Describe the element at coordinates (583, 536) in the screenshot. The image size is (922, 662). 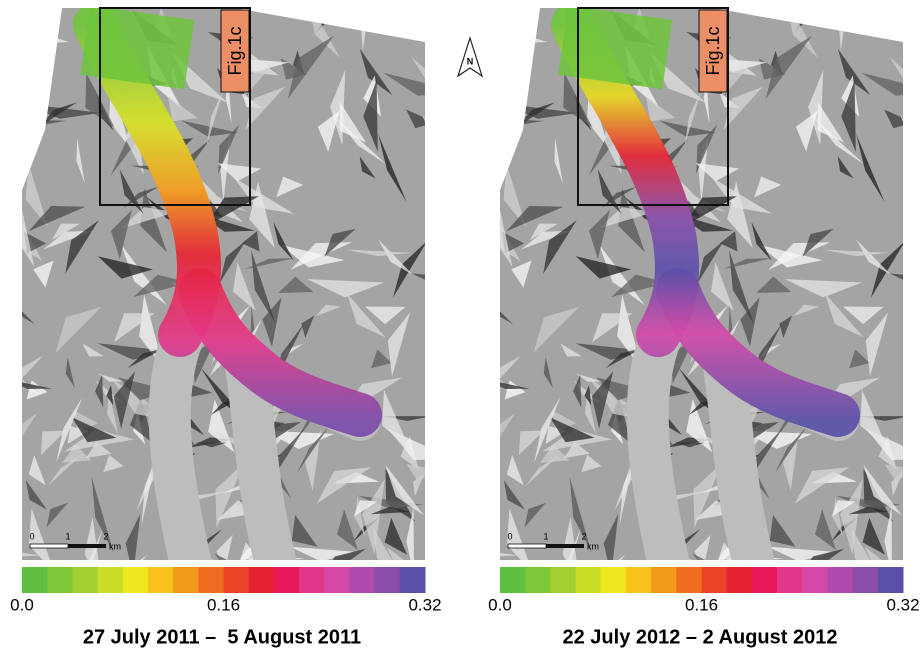
I see `scale-bar-label: 2` at that location.